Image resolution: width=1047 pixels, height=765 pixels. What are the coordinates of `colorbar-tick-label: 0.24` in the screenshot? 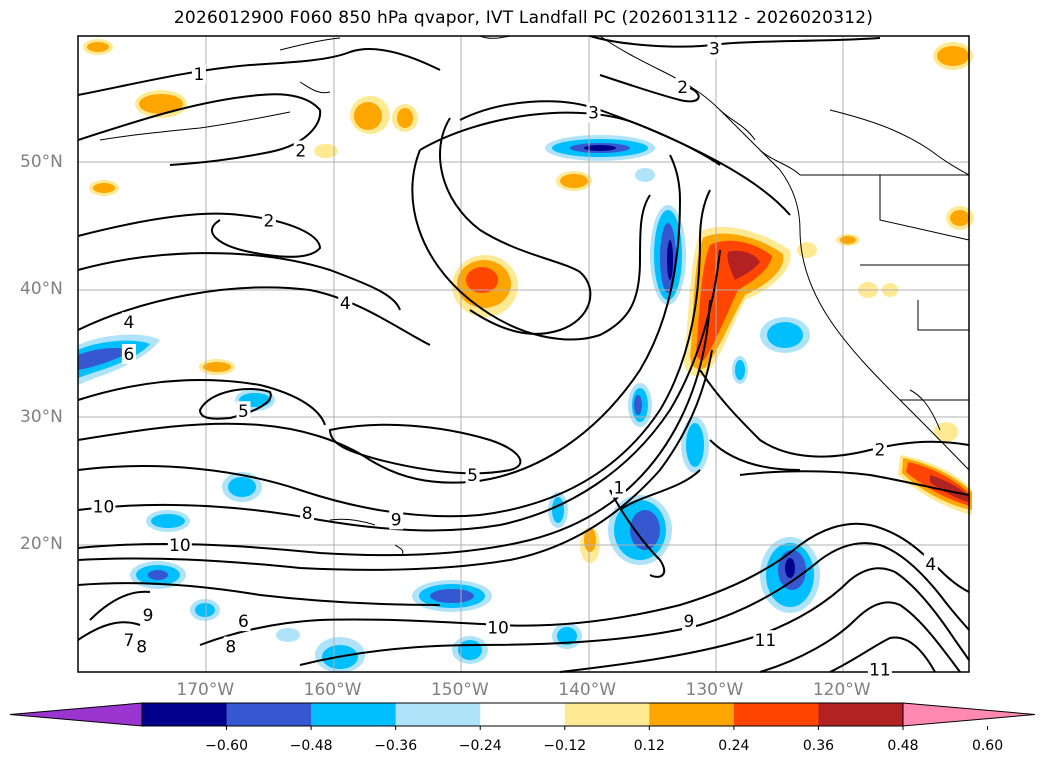 It's located at (734, 746).